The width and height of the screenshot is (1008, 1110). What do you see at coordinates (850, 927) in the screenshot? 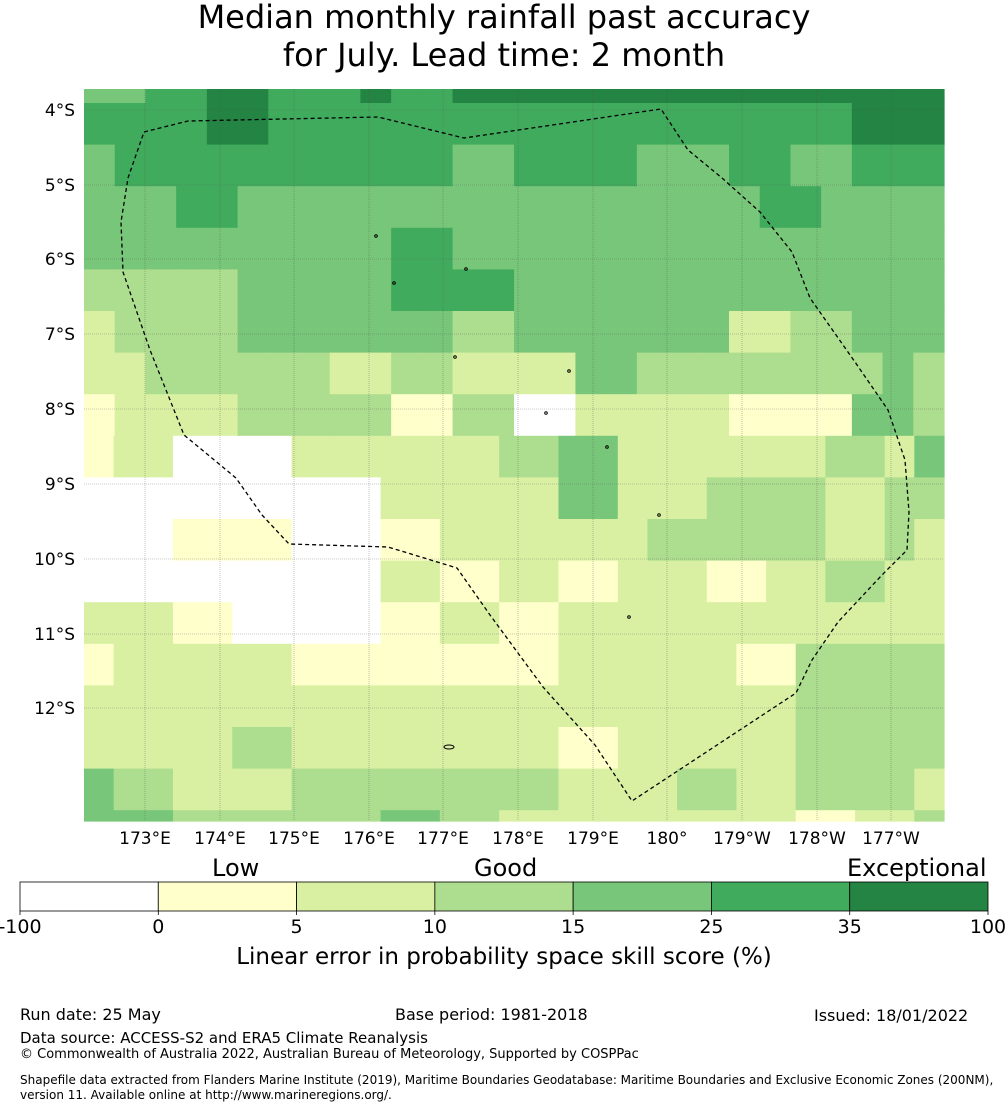
I see `colorbar-tick-label: 35` at bounding box center [850, 927].